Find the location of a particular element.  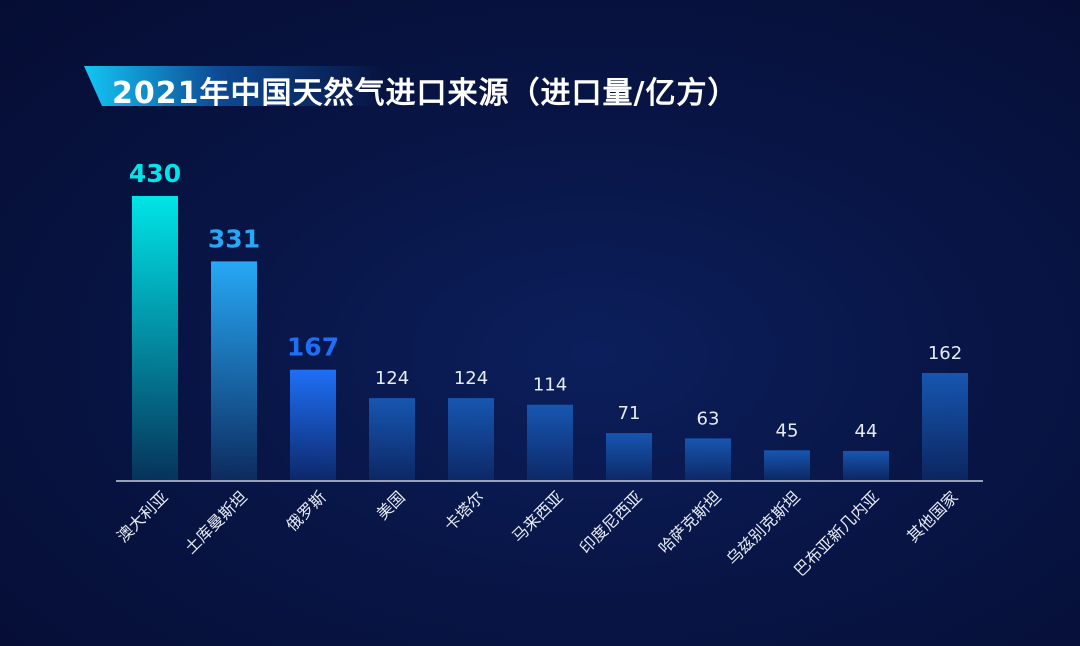

value-label-11: 162 is located at coordinates (945, 353).